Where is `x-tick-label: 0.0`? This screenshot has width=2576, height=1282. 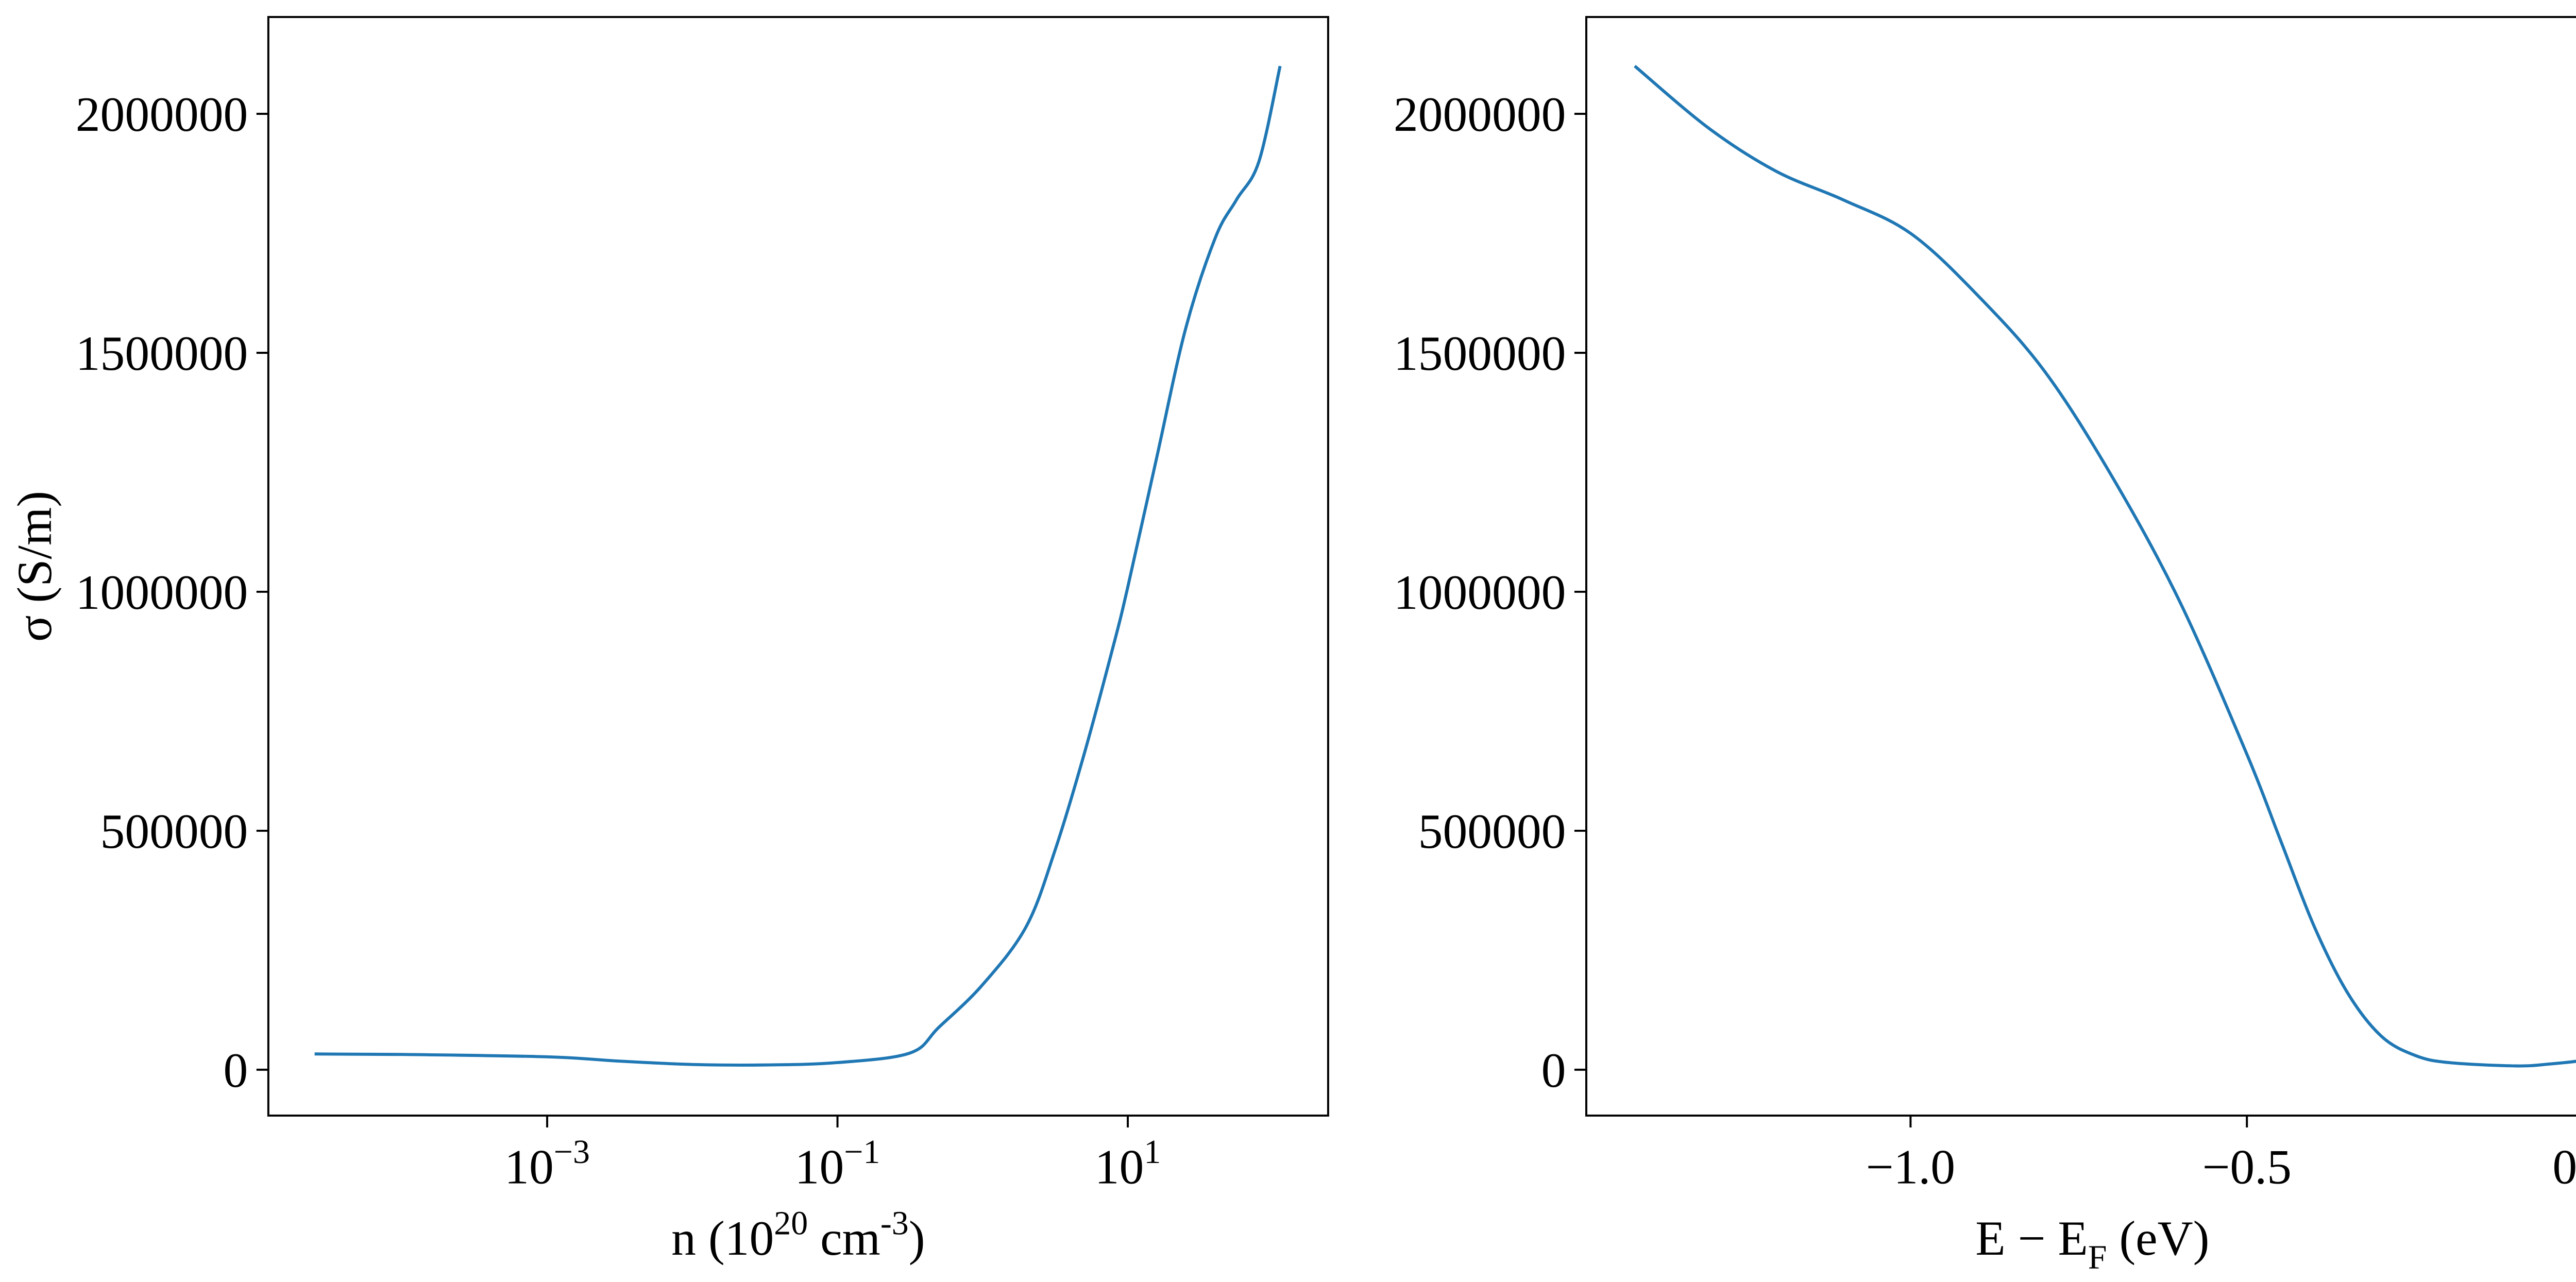
x-tick-label: 0.0 is located at coordinates (2564, 1167).